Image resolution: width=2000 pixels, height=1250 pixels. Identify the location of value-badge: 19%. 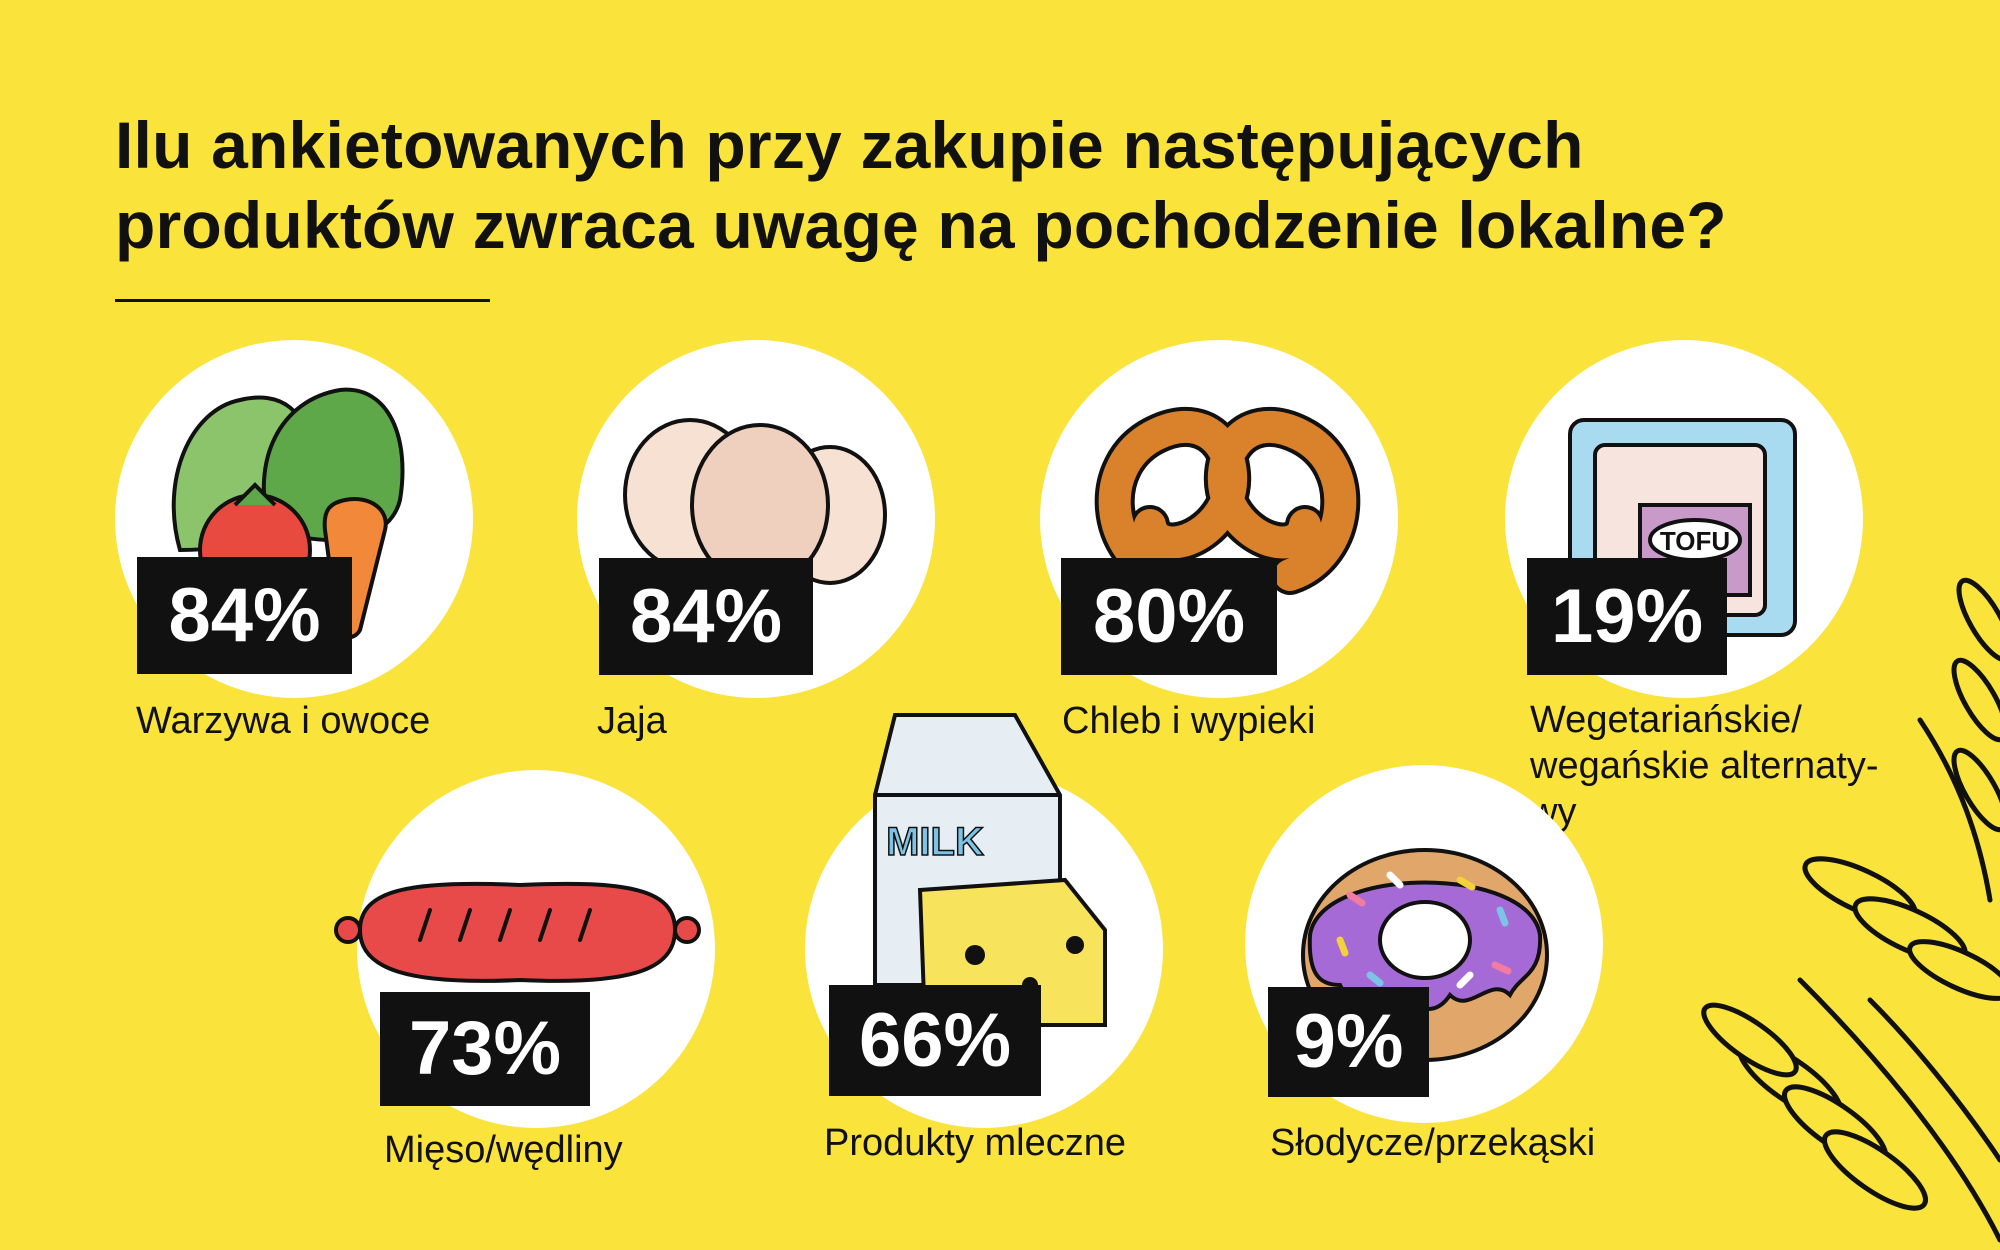
(1627, 616).